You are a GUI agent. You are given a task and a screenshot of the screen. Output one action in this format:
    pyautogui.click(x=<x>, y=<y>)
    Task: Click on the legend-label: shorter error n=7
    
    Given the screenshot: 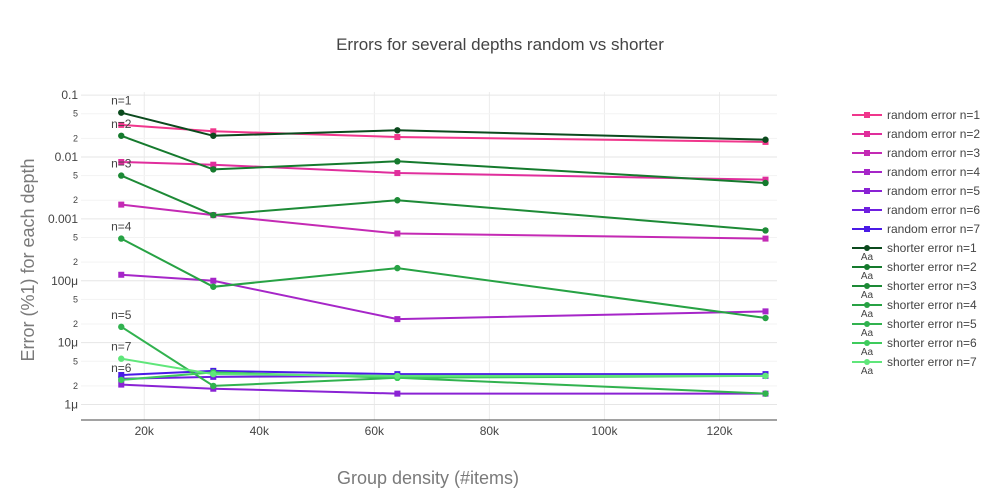 What is the action you would take?
    pyautogui.click(x=932, y=362)
    